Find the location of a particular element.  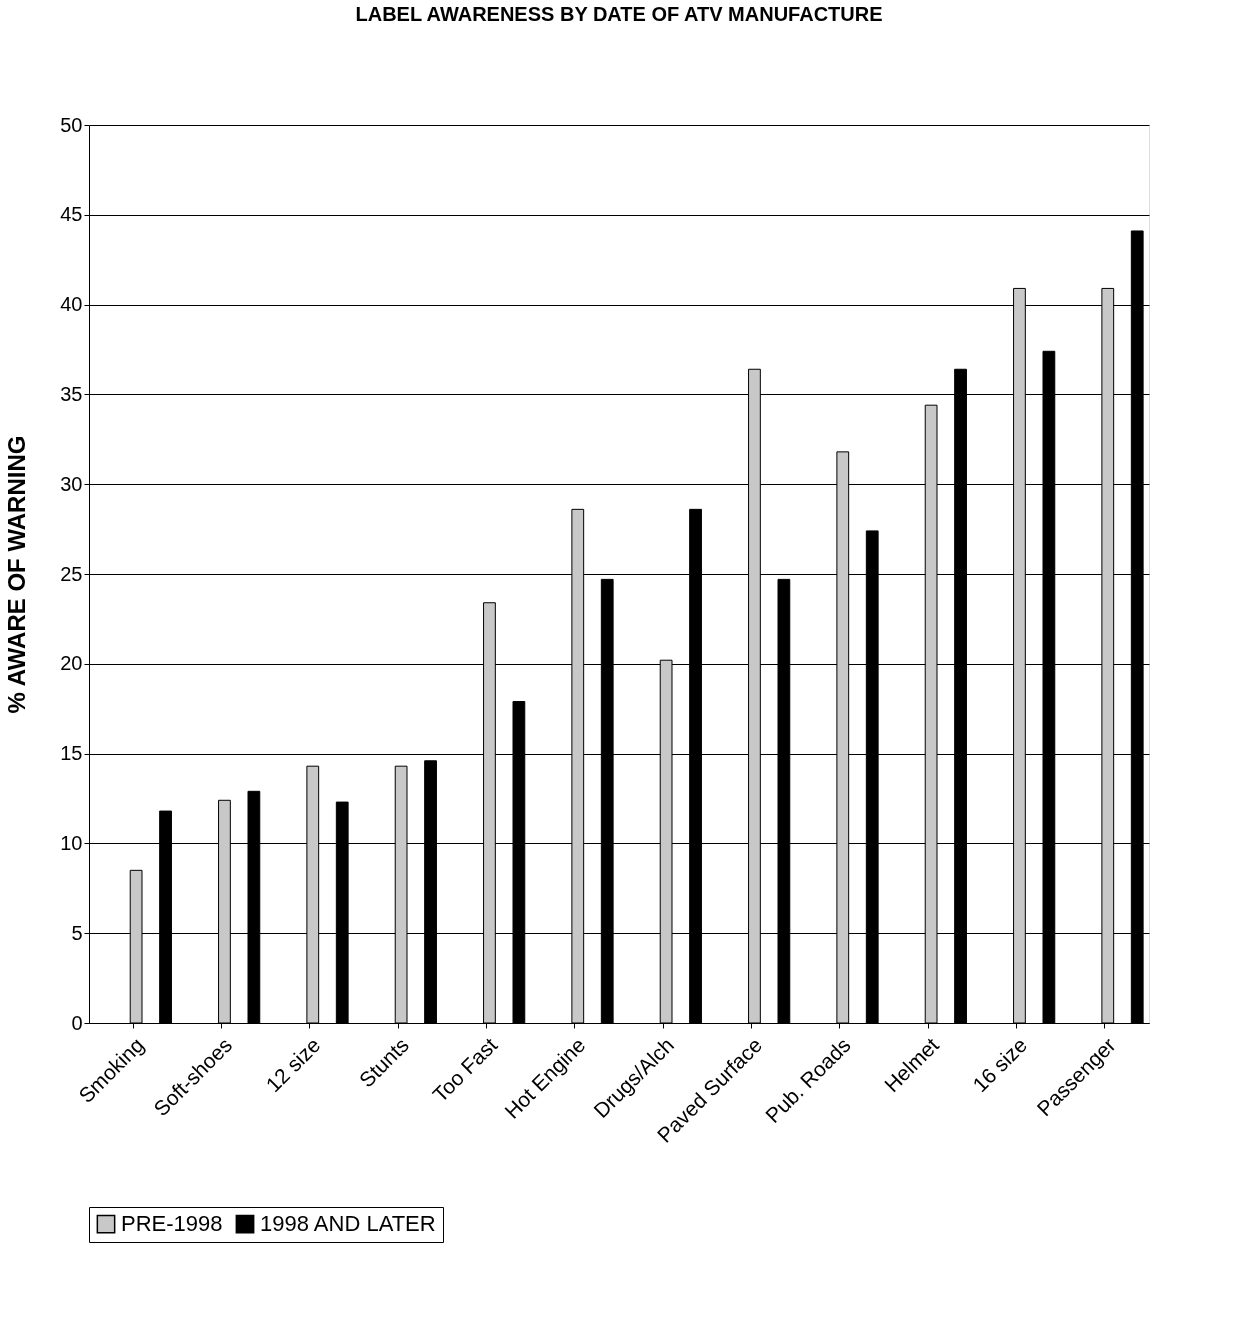

chart-title: LABEL AWARENESS BY DATE OF ATV MANUFACTURE is located at coordinates (619, 14).